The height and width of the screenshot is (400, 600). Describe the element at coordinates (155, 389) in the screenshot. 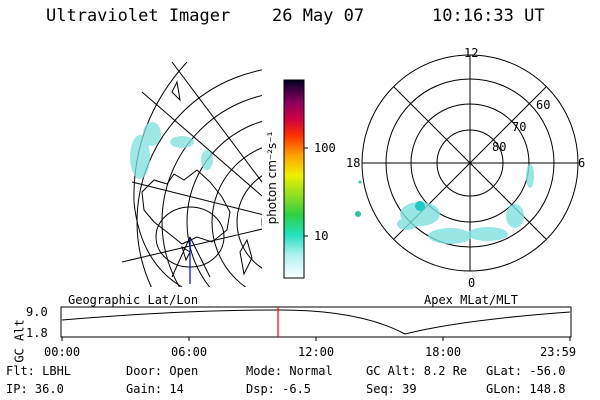

I see `info-gain: Gain: 14` at that location.